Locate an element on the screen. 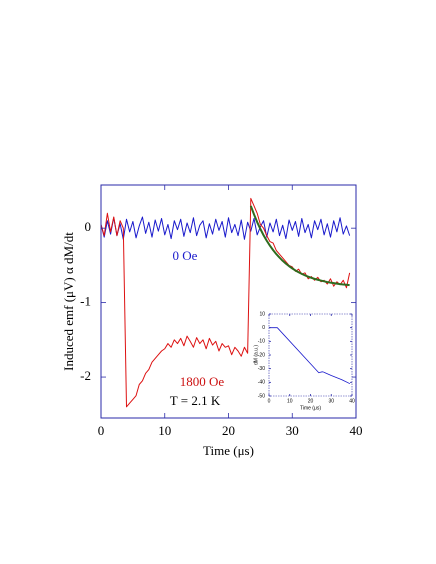 This screenshot has width=436, height=564. annotation: 1800 Oe is located at coordinates (202, 381).